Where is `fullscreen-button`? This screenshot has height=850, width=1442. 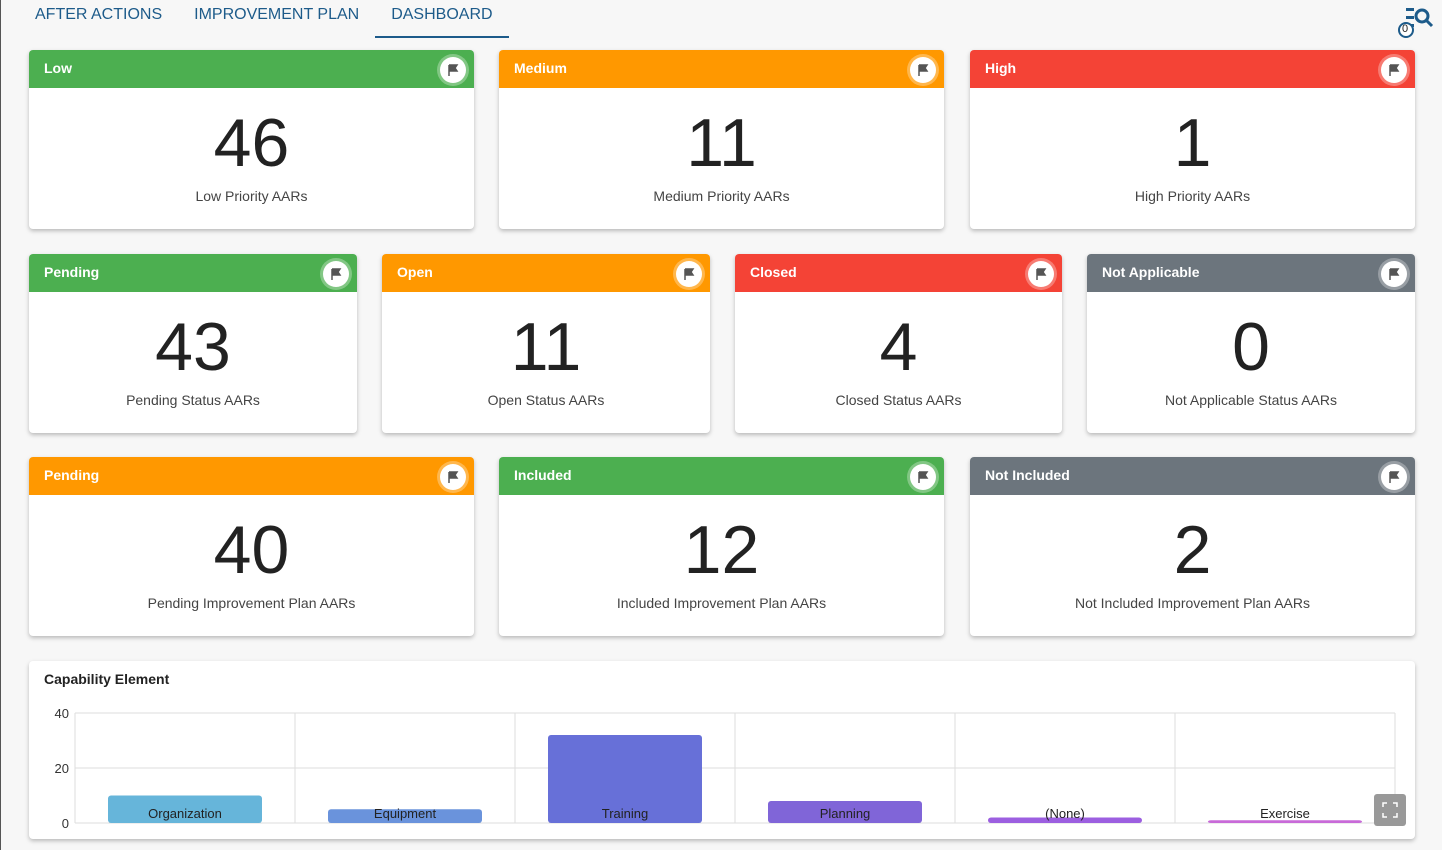 fullscreen-button is located at coordinates (1390, 810).